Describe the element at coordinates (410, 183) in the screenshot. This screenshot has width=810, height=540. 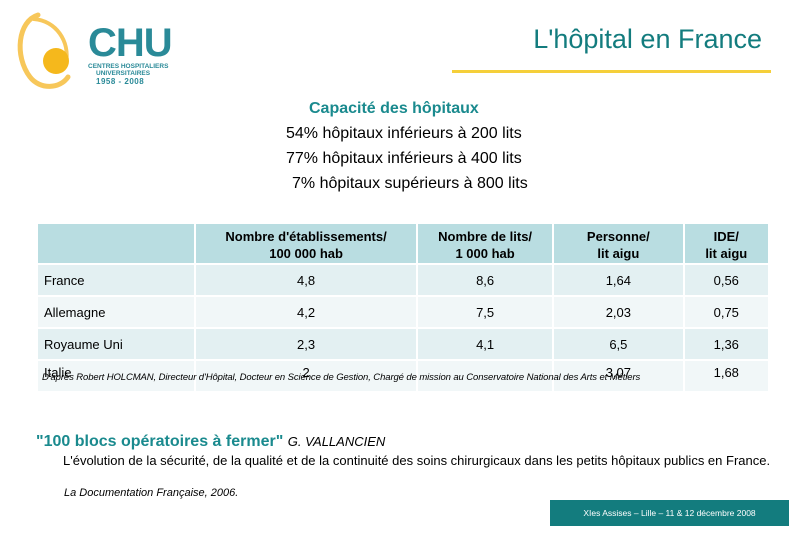
I see `capacity-line: 7% hôpitaux supérieurs à 800 lits` at that location.